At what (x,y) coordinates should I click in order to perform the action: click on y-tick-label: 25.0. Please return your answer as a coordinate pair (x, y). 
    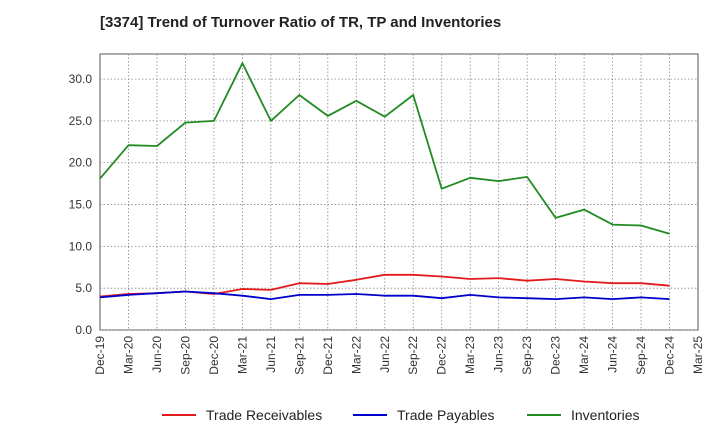
    Looking at the image, I should click on (81, 121).